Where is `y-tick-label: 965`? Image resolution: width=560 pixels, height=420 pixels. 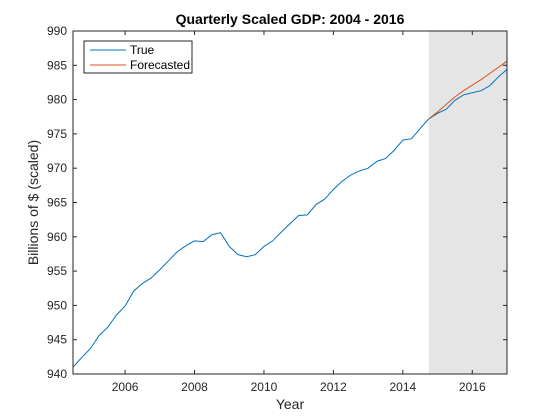
y-tick-label: 965 is located at coordinates (57, 203).